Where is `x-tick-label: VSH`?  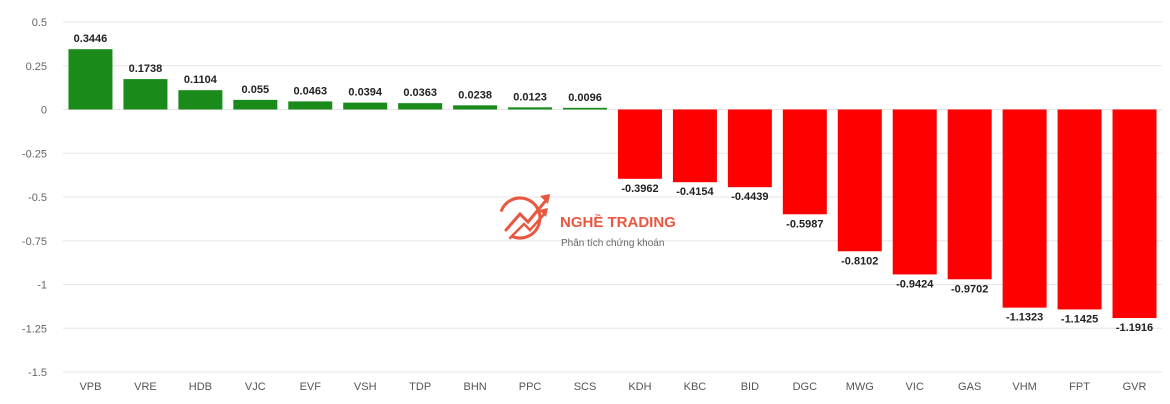 x-tick-label: VSH is located at coordinates (365, 387).